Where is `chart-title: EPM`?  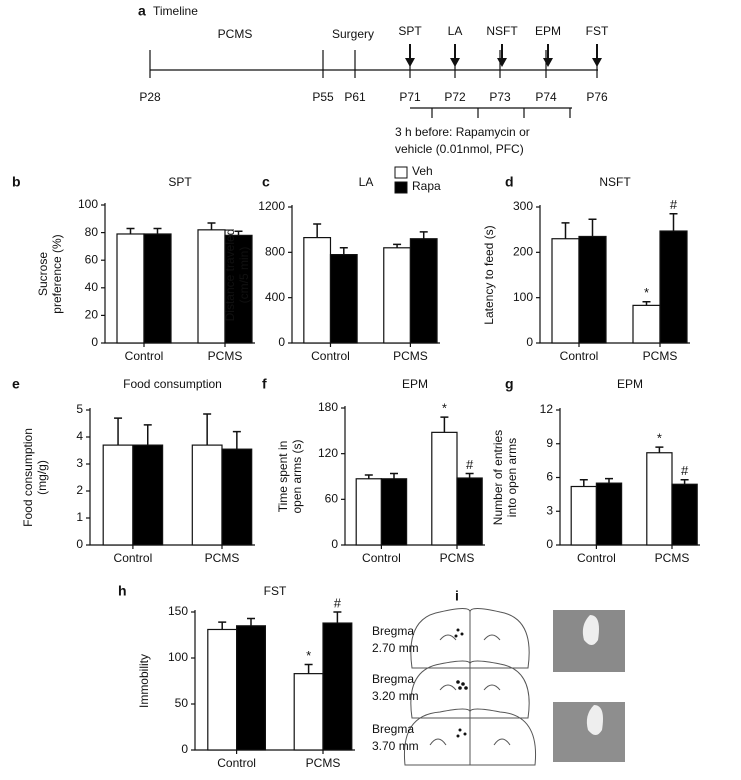
chart-title: EPM is located at coordinates (630, 384).